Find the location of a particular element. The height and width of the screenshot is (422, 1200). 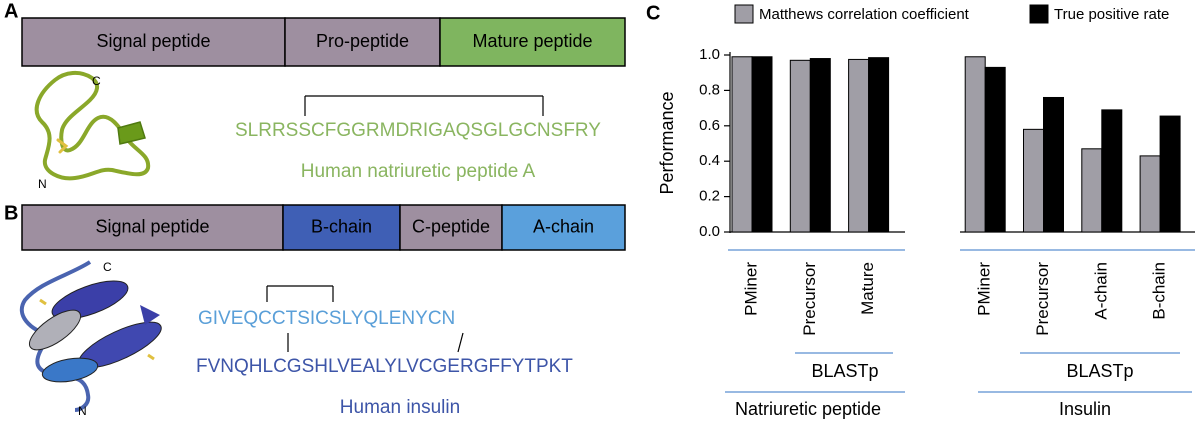

sequence: FVNQHLCGSHLVEALYLVCGERGFFYTPKT is located at coordinates (384, 366).